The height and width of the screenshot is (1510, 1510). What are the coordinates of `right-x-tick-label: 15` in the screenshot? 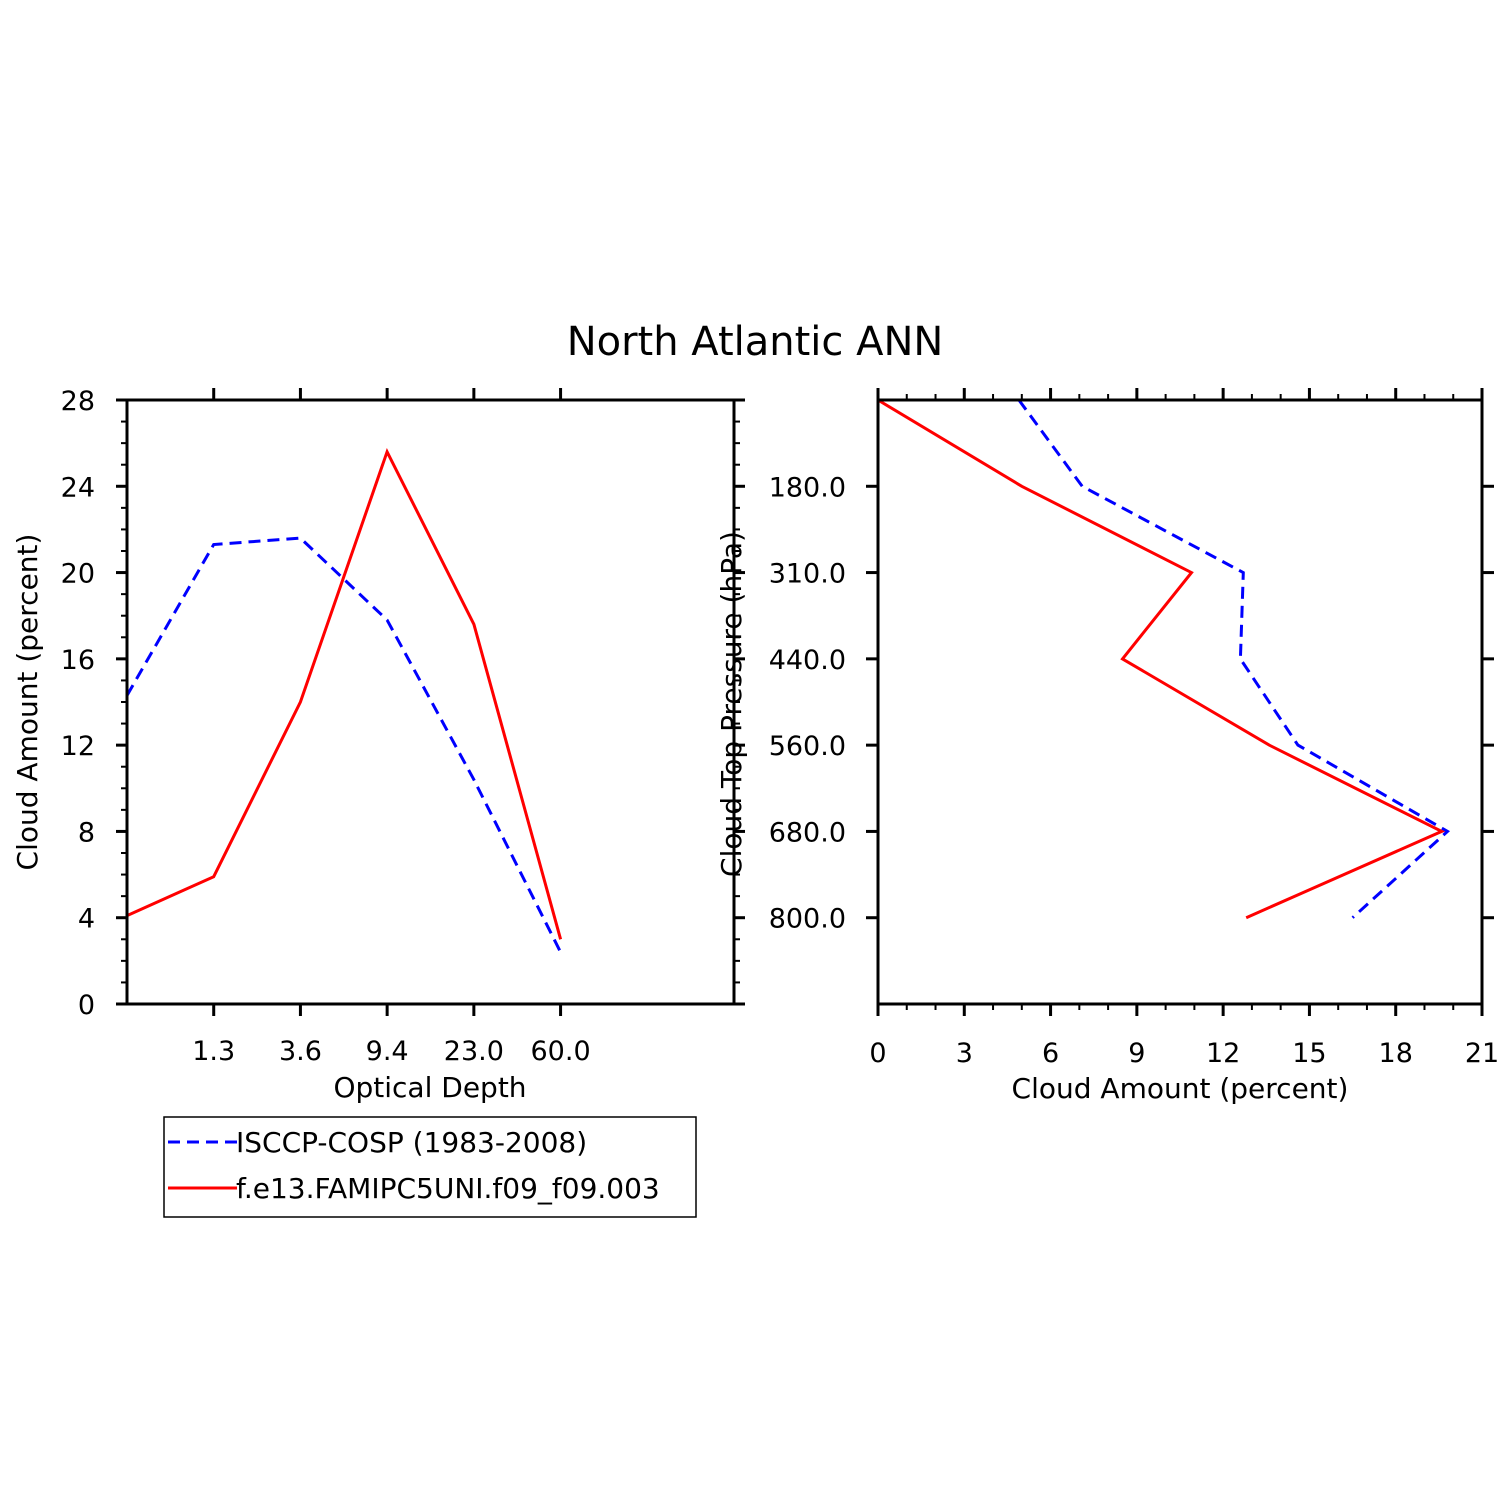 It's located at (1309, 1053).